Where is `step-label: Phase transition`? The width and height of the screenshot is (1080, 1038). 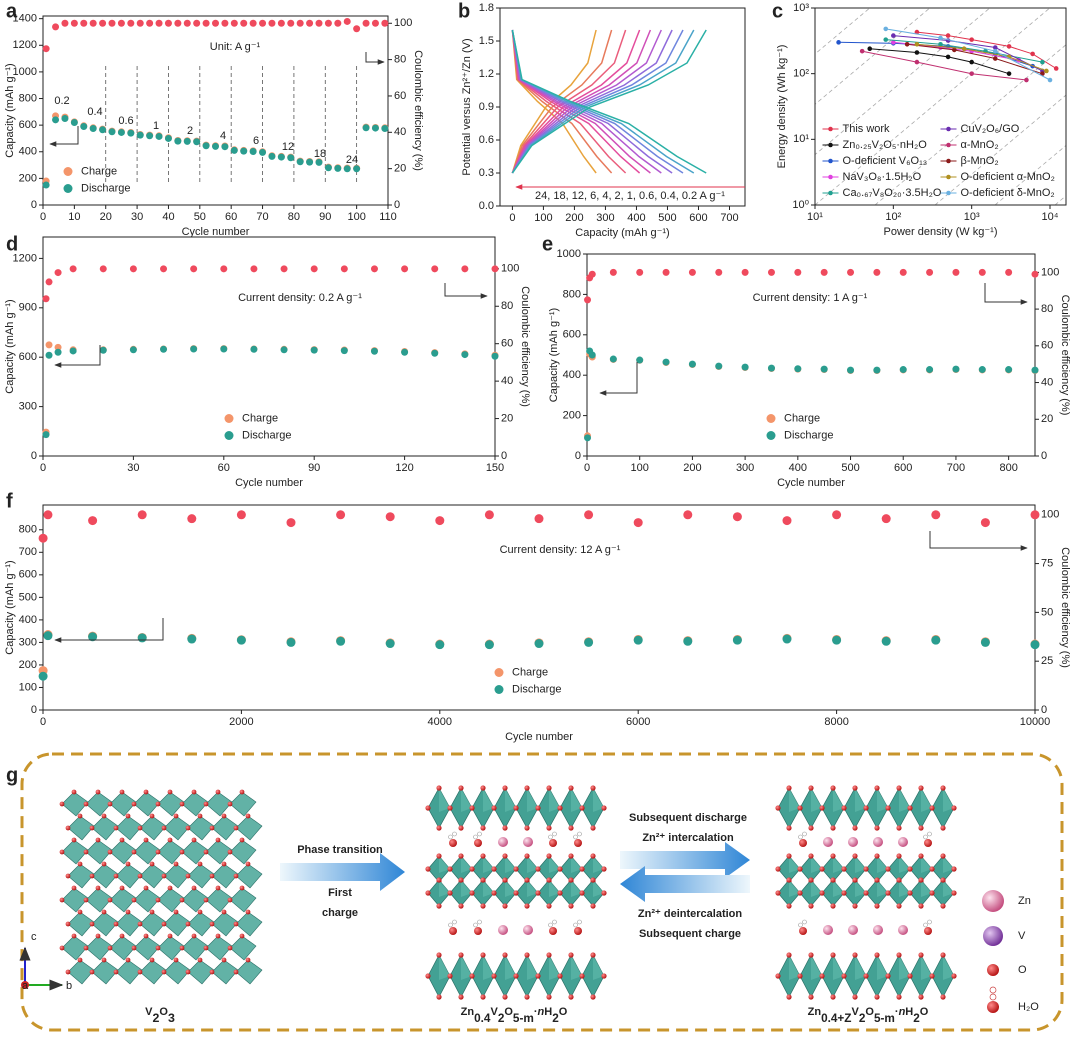
step-label: Phase transition is located at coordinates (340, 850).